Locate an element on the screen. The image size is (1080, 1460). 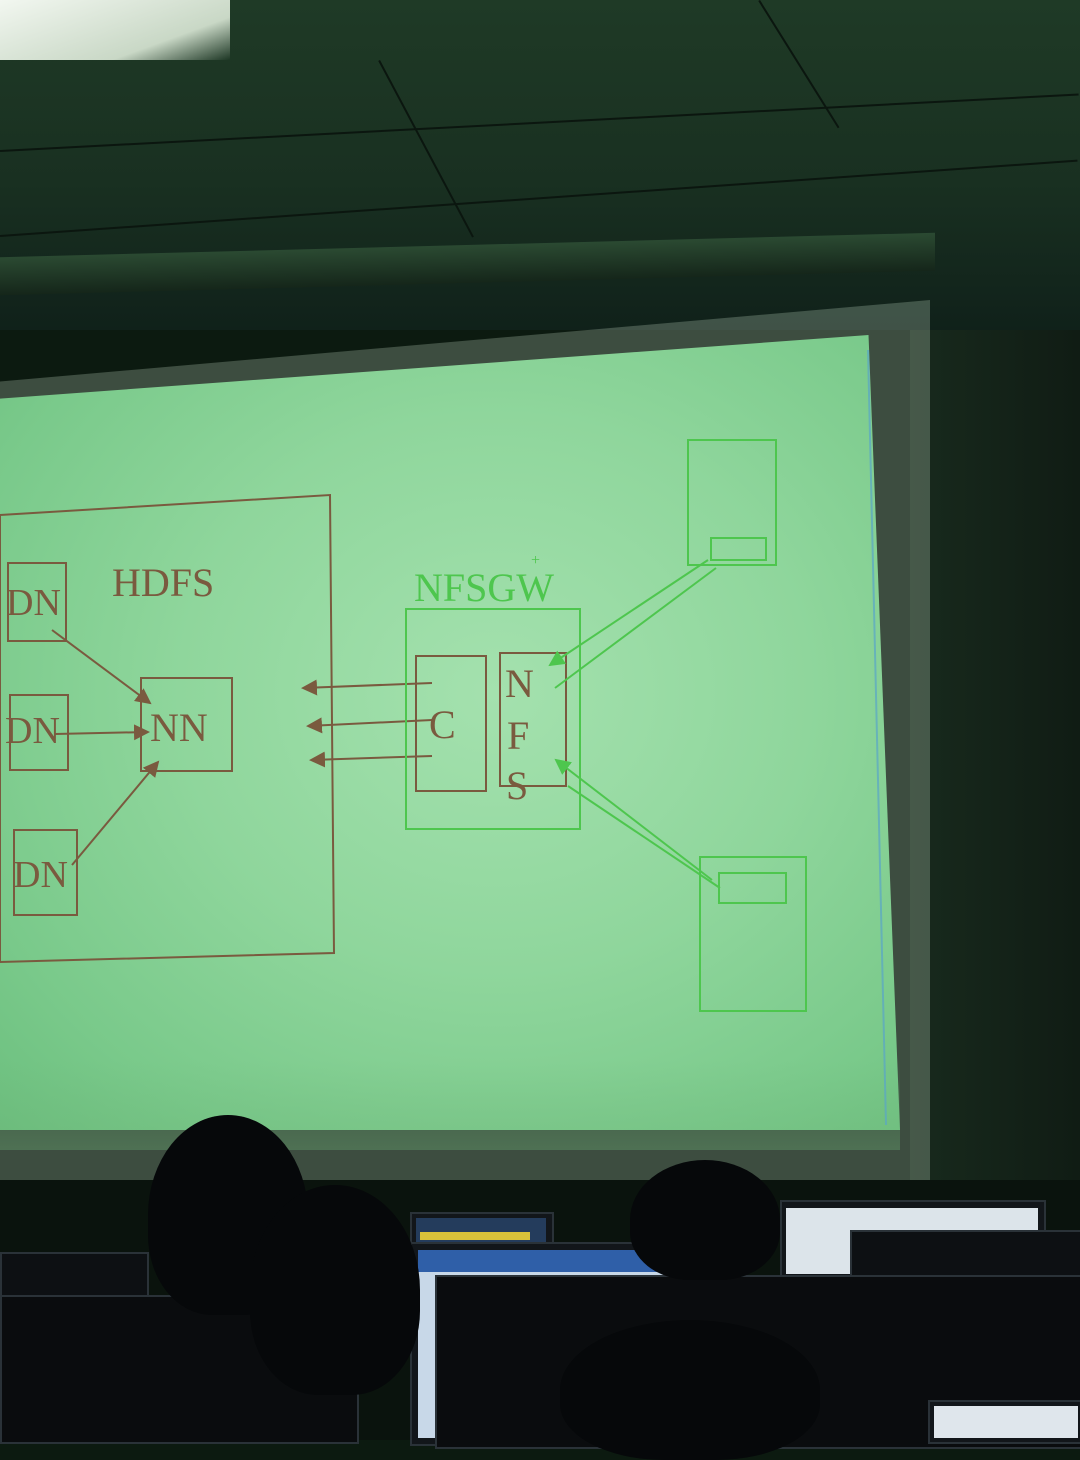
gateway-mark: + is located at coordinates (536, 560).